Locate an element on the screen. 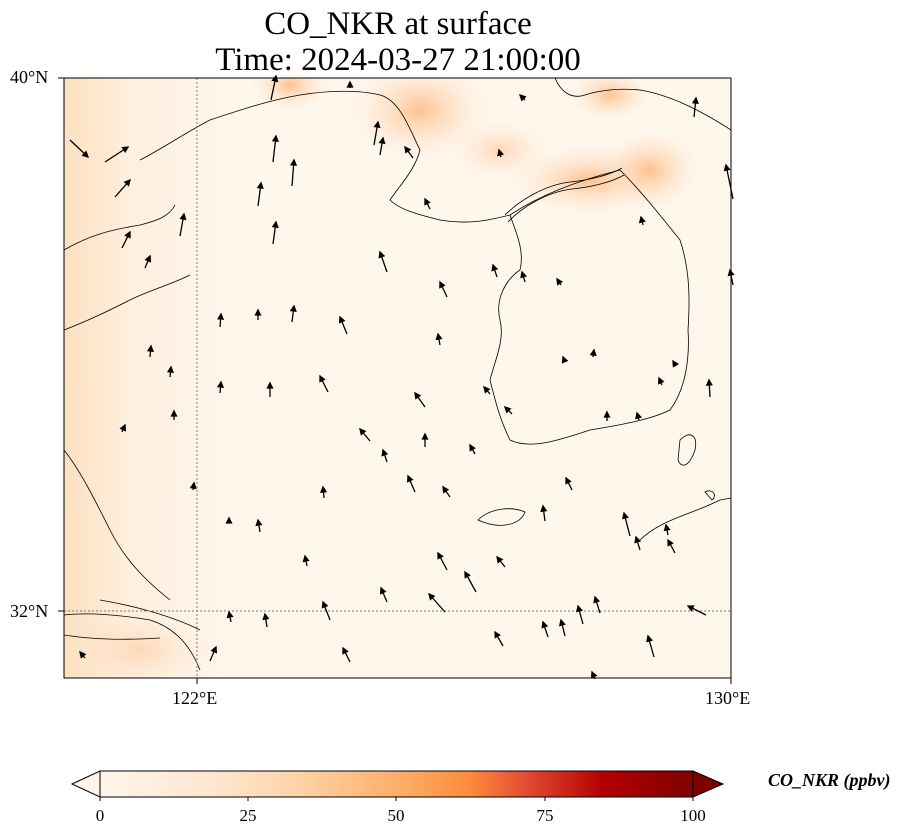 This screenshot has width=920, height=836. colorbar-tick-100: 100 is located at coordinates (693, 815).